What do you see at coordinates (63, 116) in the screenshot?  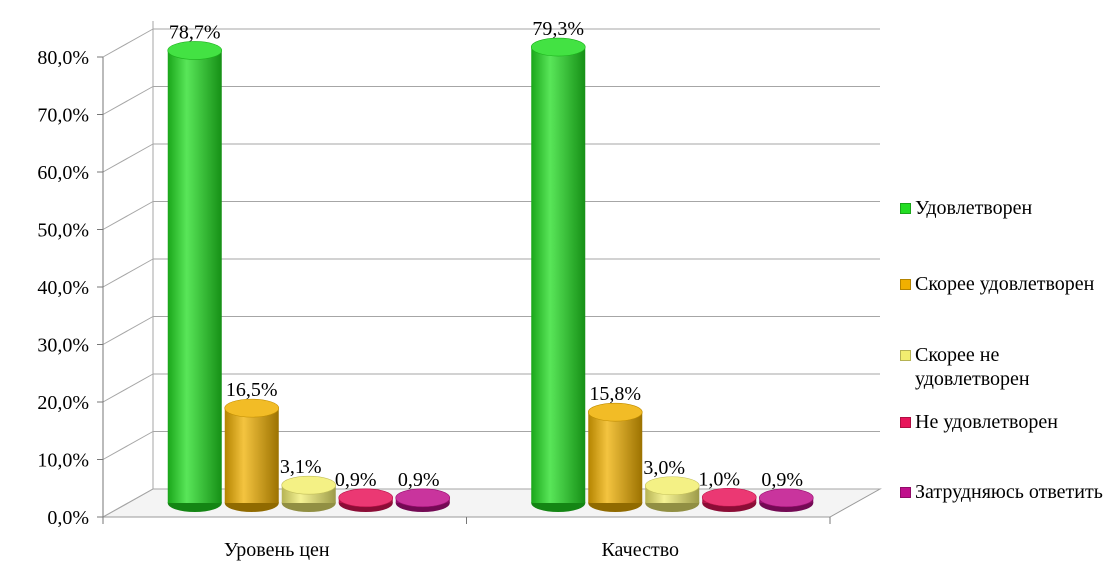 I see `y-tick-label: 70,0%` at bounding box center [63, 116].